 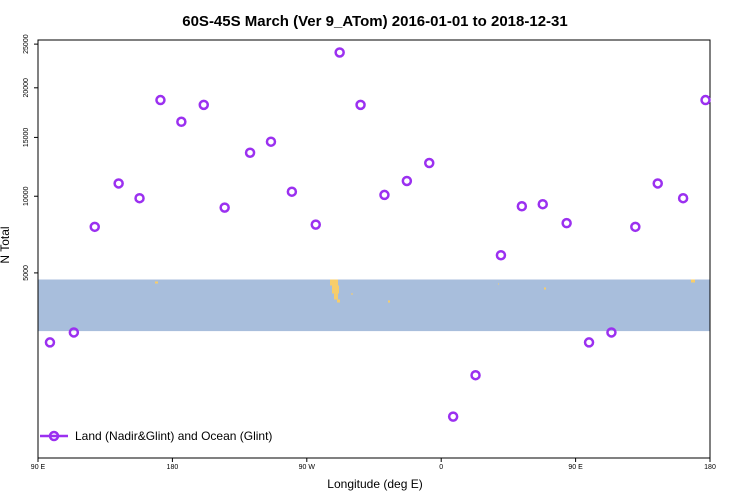 What do you see at coordinates (54, 436) in the screenshot?
I see `legend-marker` at bounding box center [54, 436].